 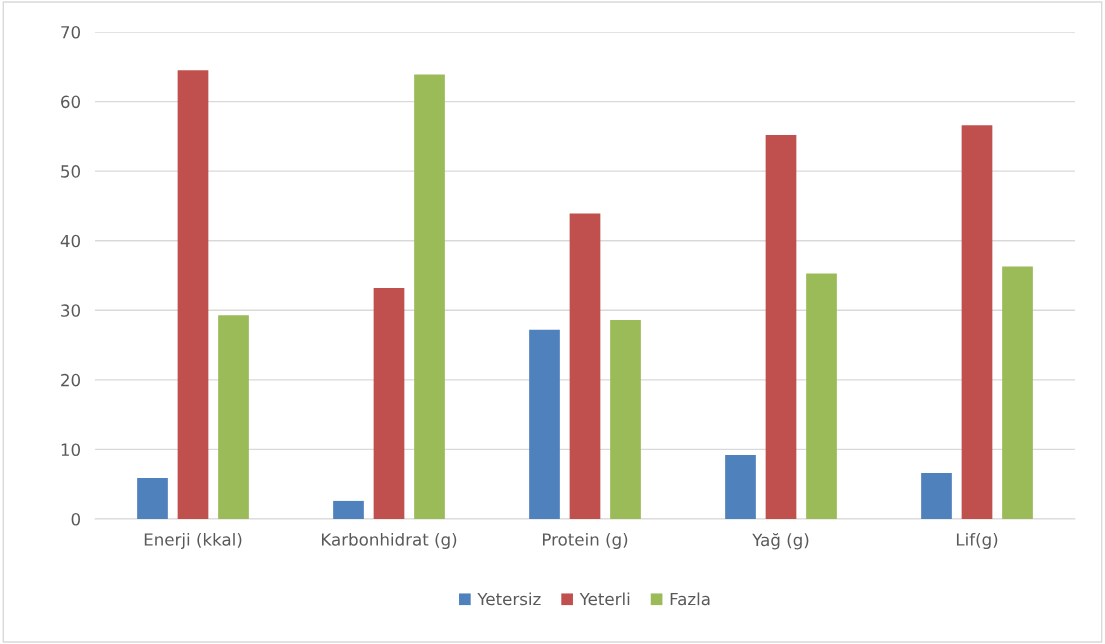 What do you see at coordinates (585, 541) in the screenshot?
I see `x-tick-label: Protein (g)` at bounding box center [585, 541].